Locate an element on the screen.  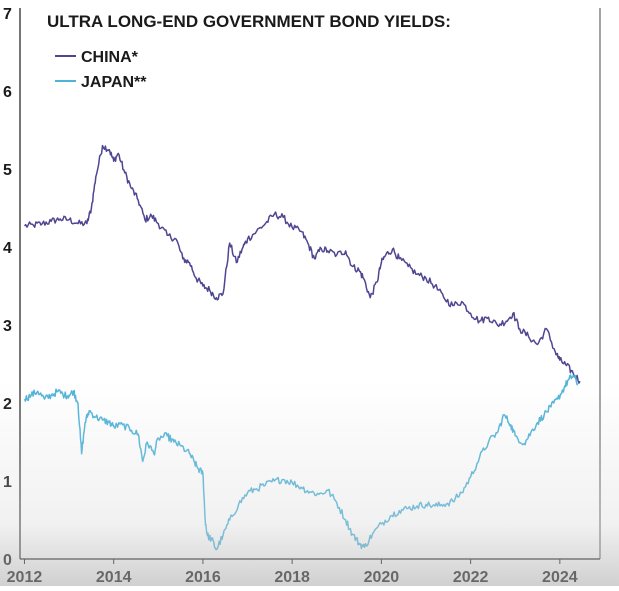
y-axis-ticks: 0 1 2 3 4 5 6 7 is located at coordinates (7, 287).